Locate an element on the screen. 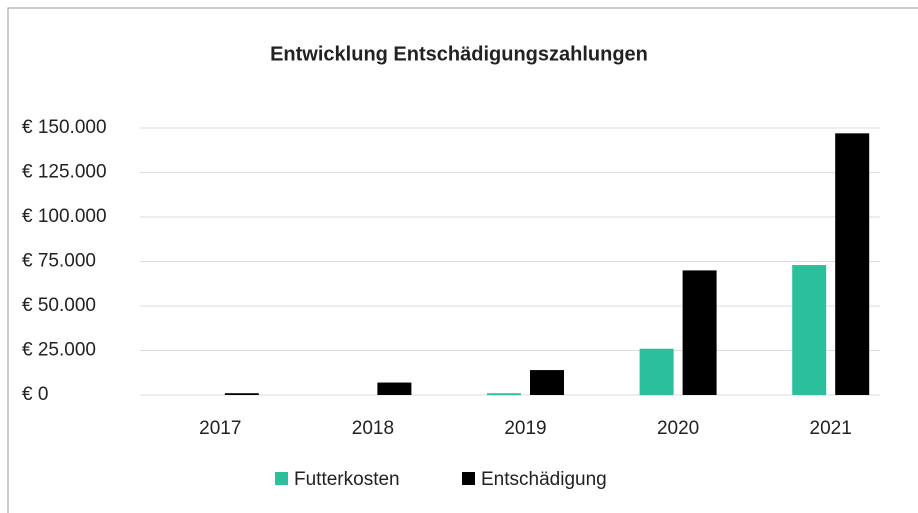  x-tick-label: 2020 is located at coordinates (678, 428).